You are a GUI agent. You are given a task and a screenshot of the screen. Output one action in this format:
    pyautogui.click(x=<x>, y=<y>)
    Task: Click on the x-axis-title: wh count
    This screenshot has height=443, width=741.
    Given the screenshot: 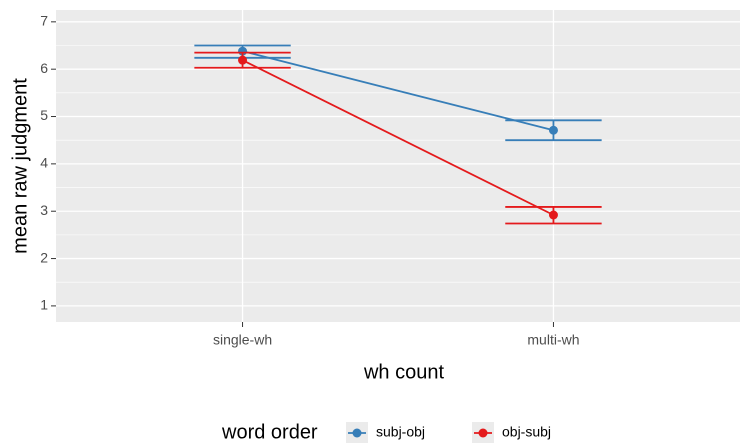 What is the action you would take?
    pyautogui.click(x=403, y=372)
    